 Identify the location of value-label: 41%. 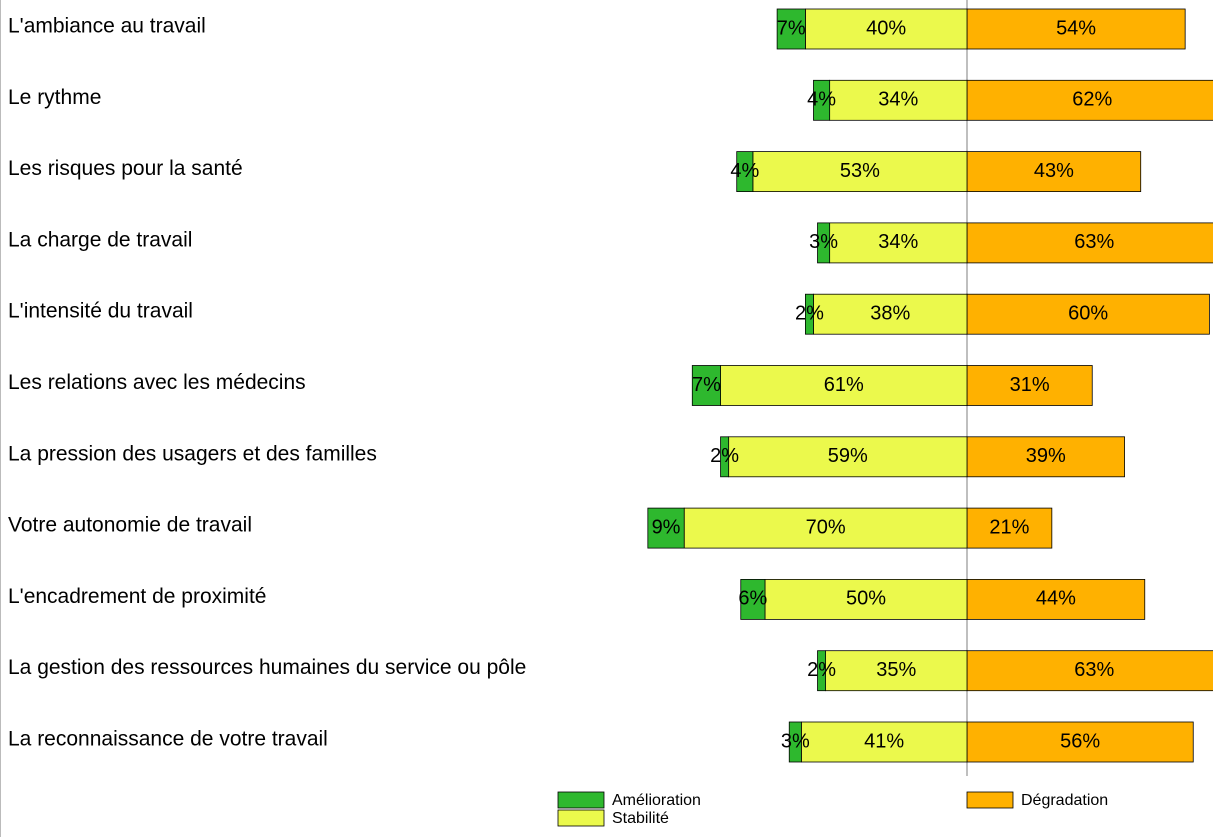
(884, 741).